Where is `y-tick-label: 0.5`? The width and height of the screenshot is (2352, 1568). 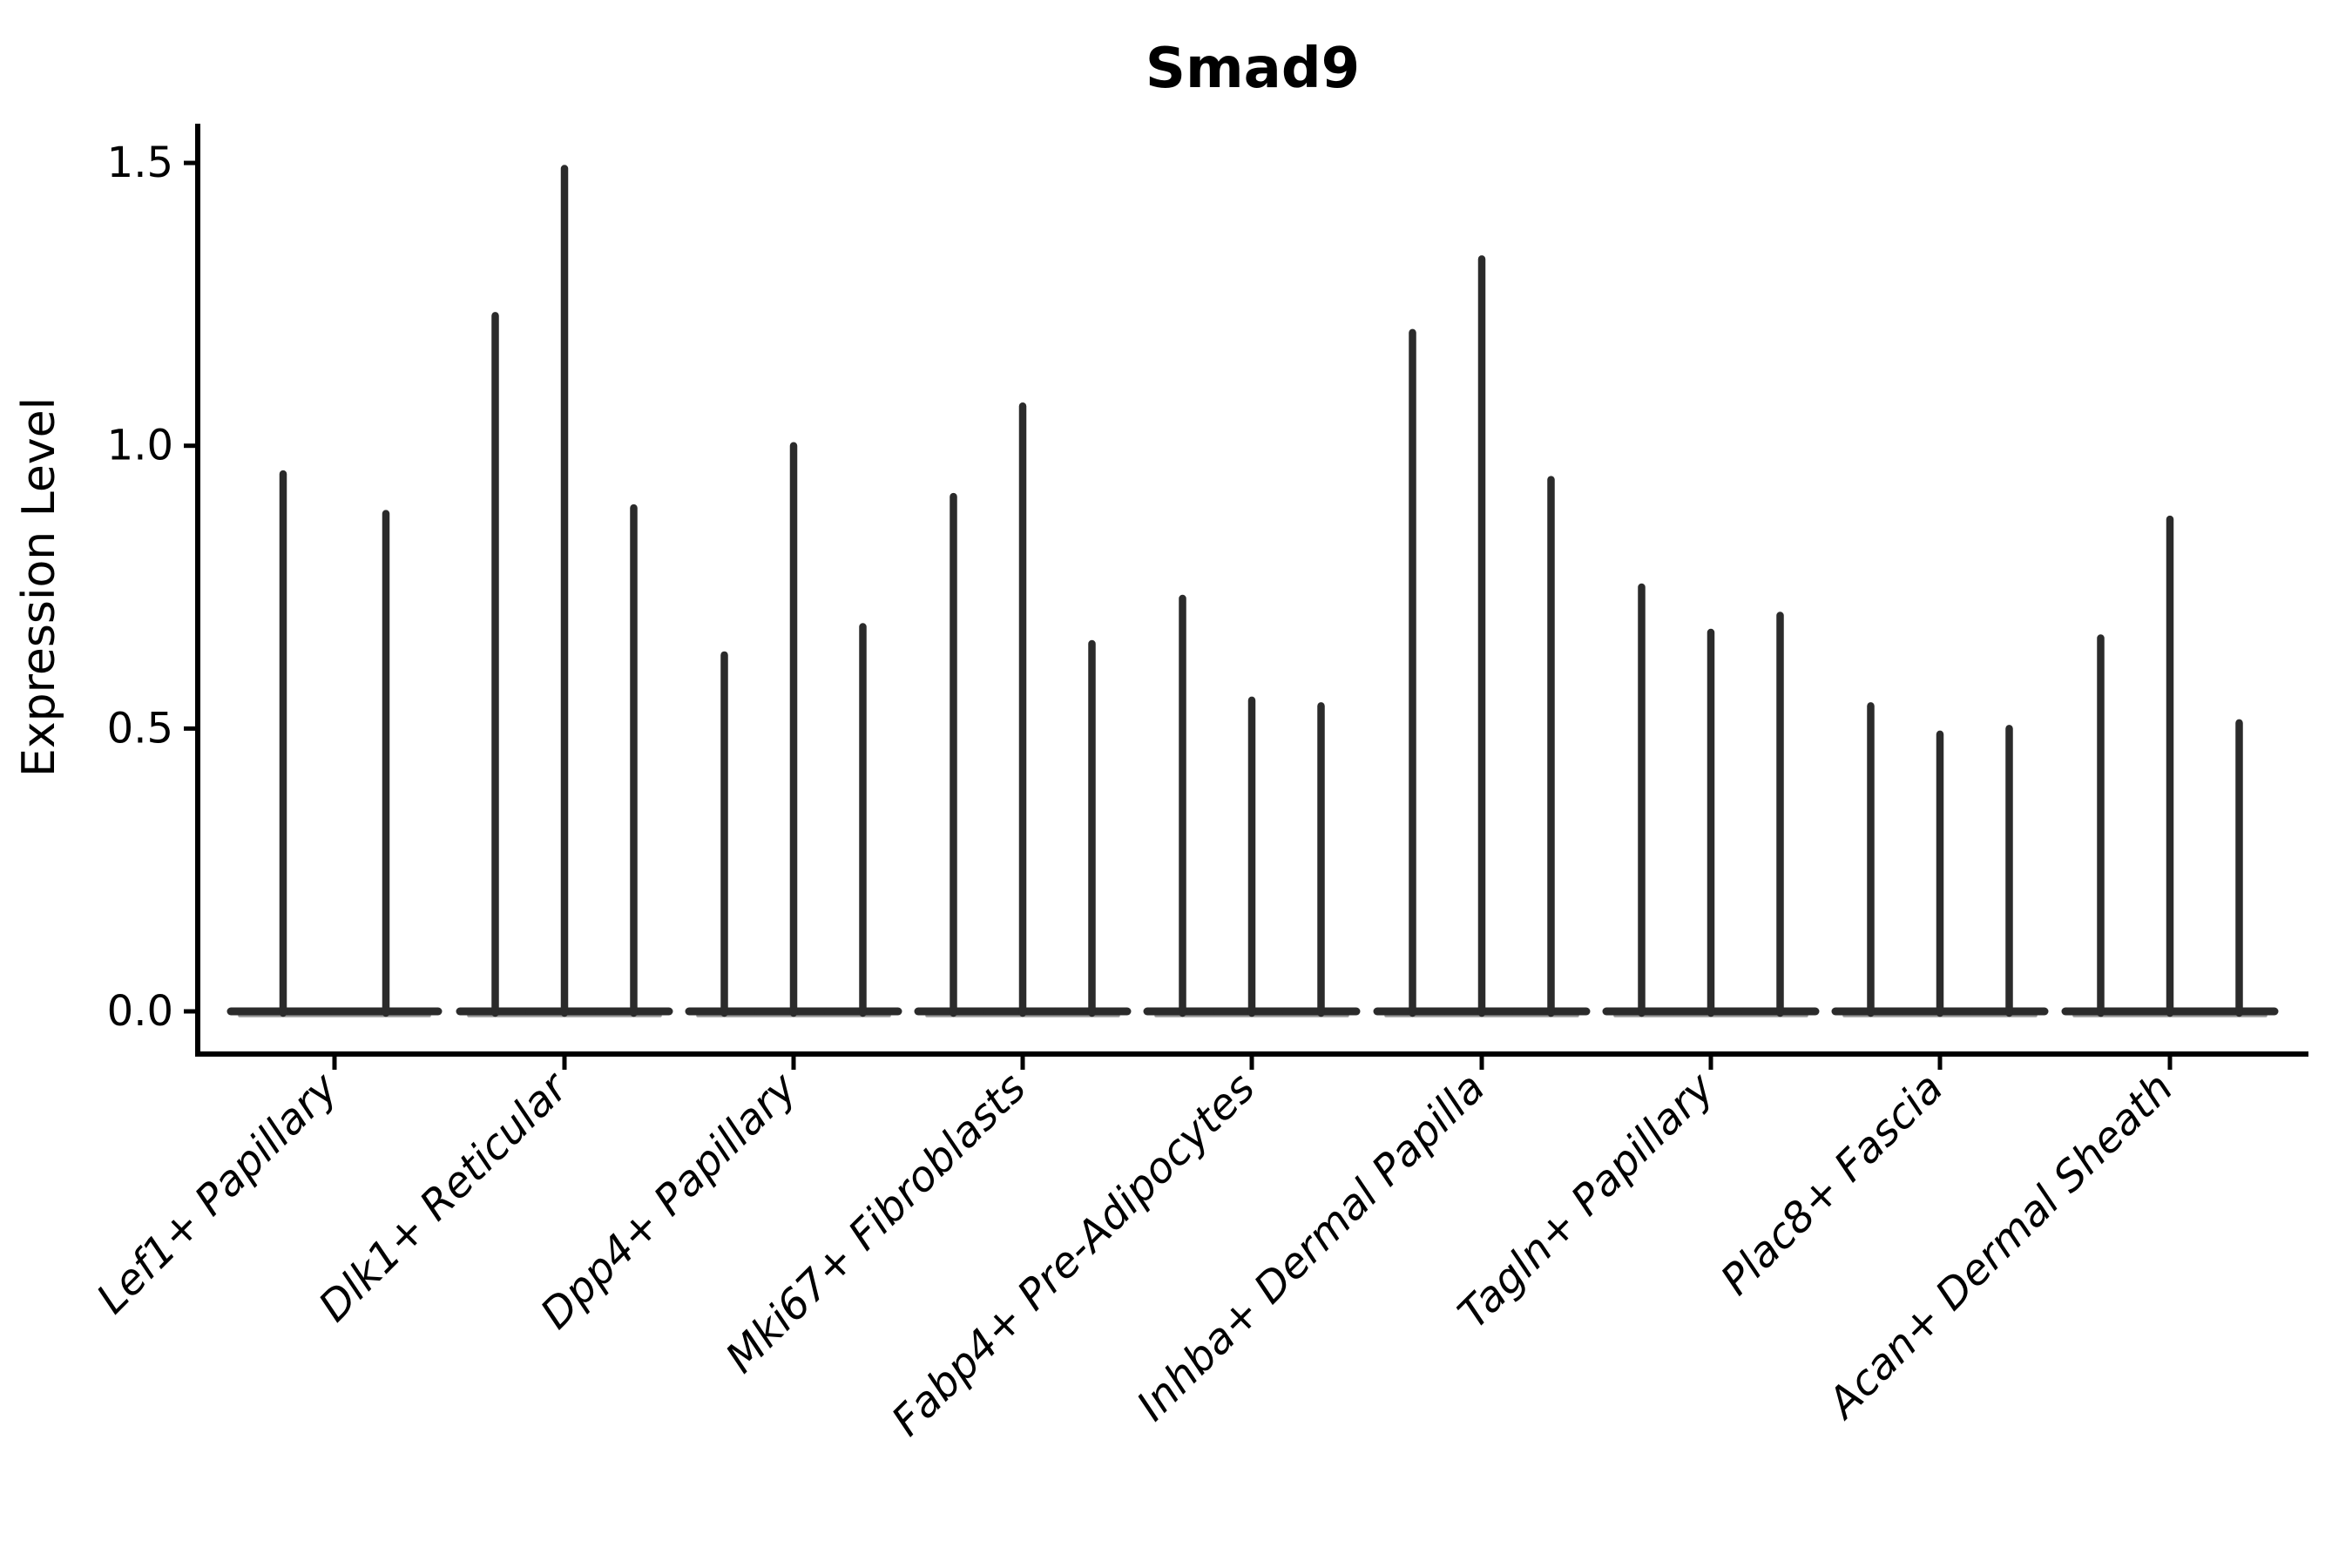 y-tick-label: 0.5 is located at coordinates (140, 728).